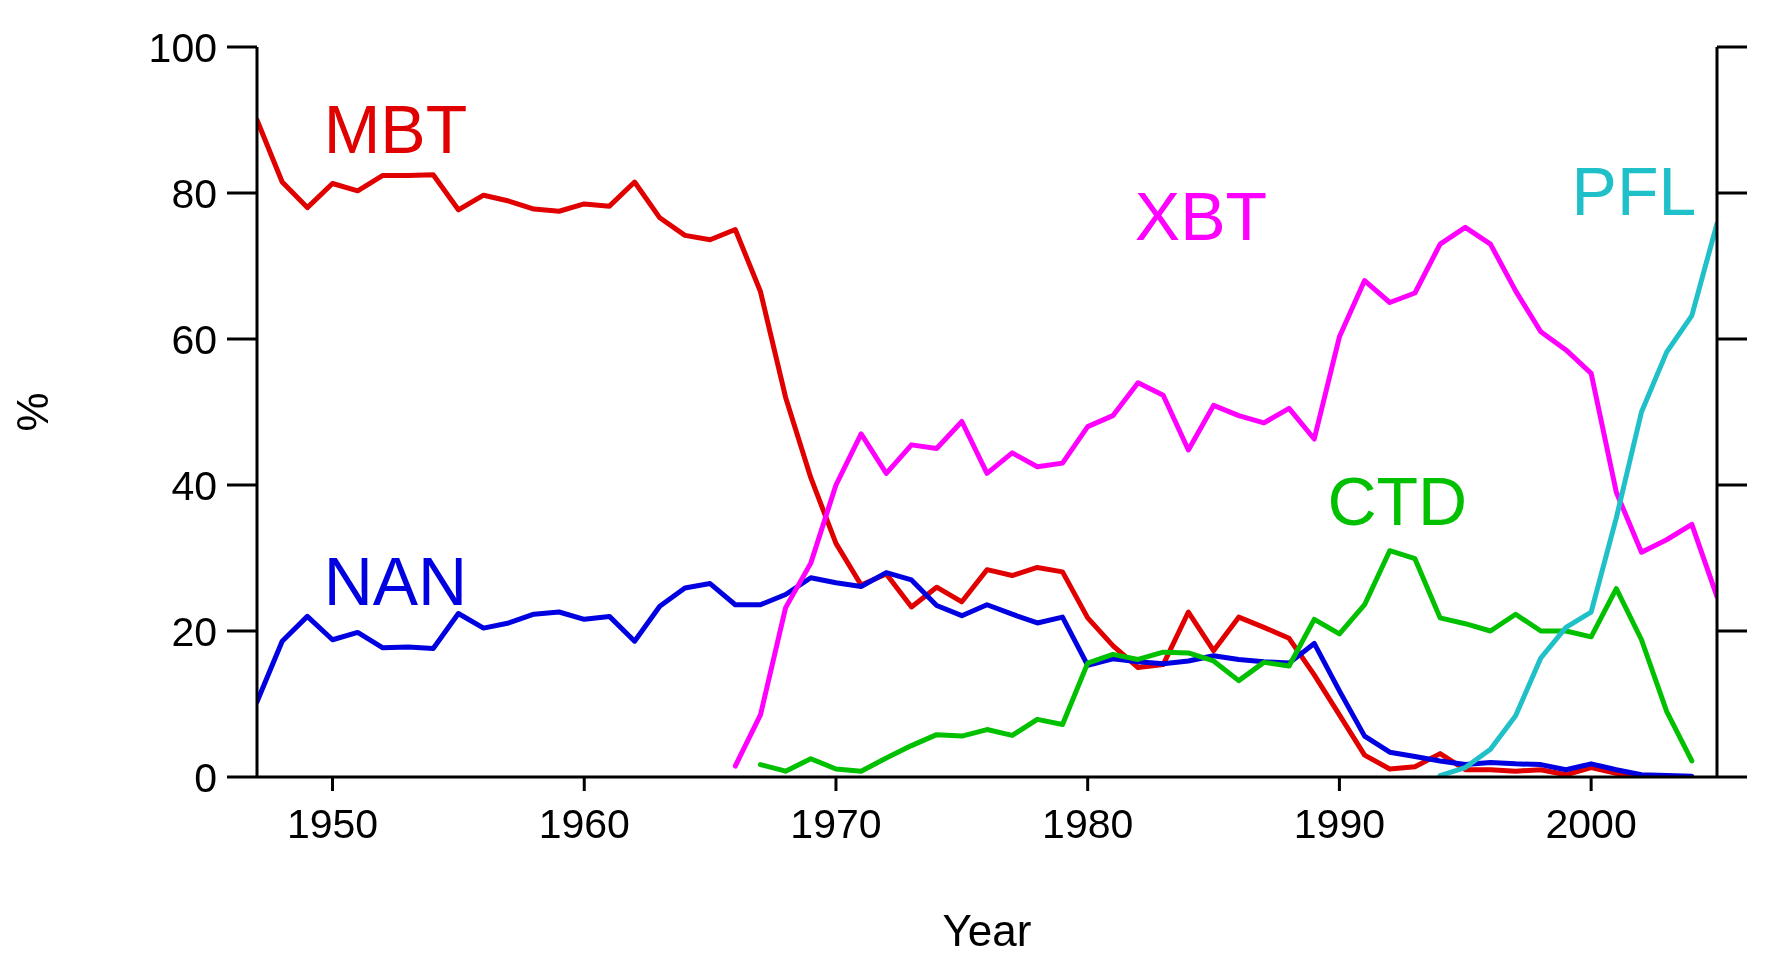  Describe the element at coordinates (836, 824) in the screenshot. I see `x-tick-label: 1970` at that location.